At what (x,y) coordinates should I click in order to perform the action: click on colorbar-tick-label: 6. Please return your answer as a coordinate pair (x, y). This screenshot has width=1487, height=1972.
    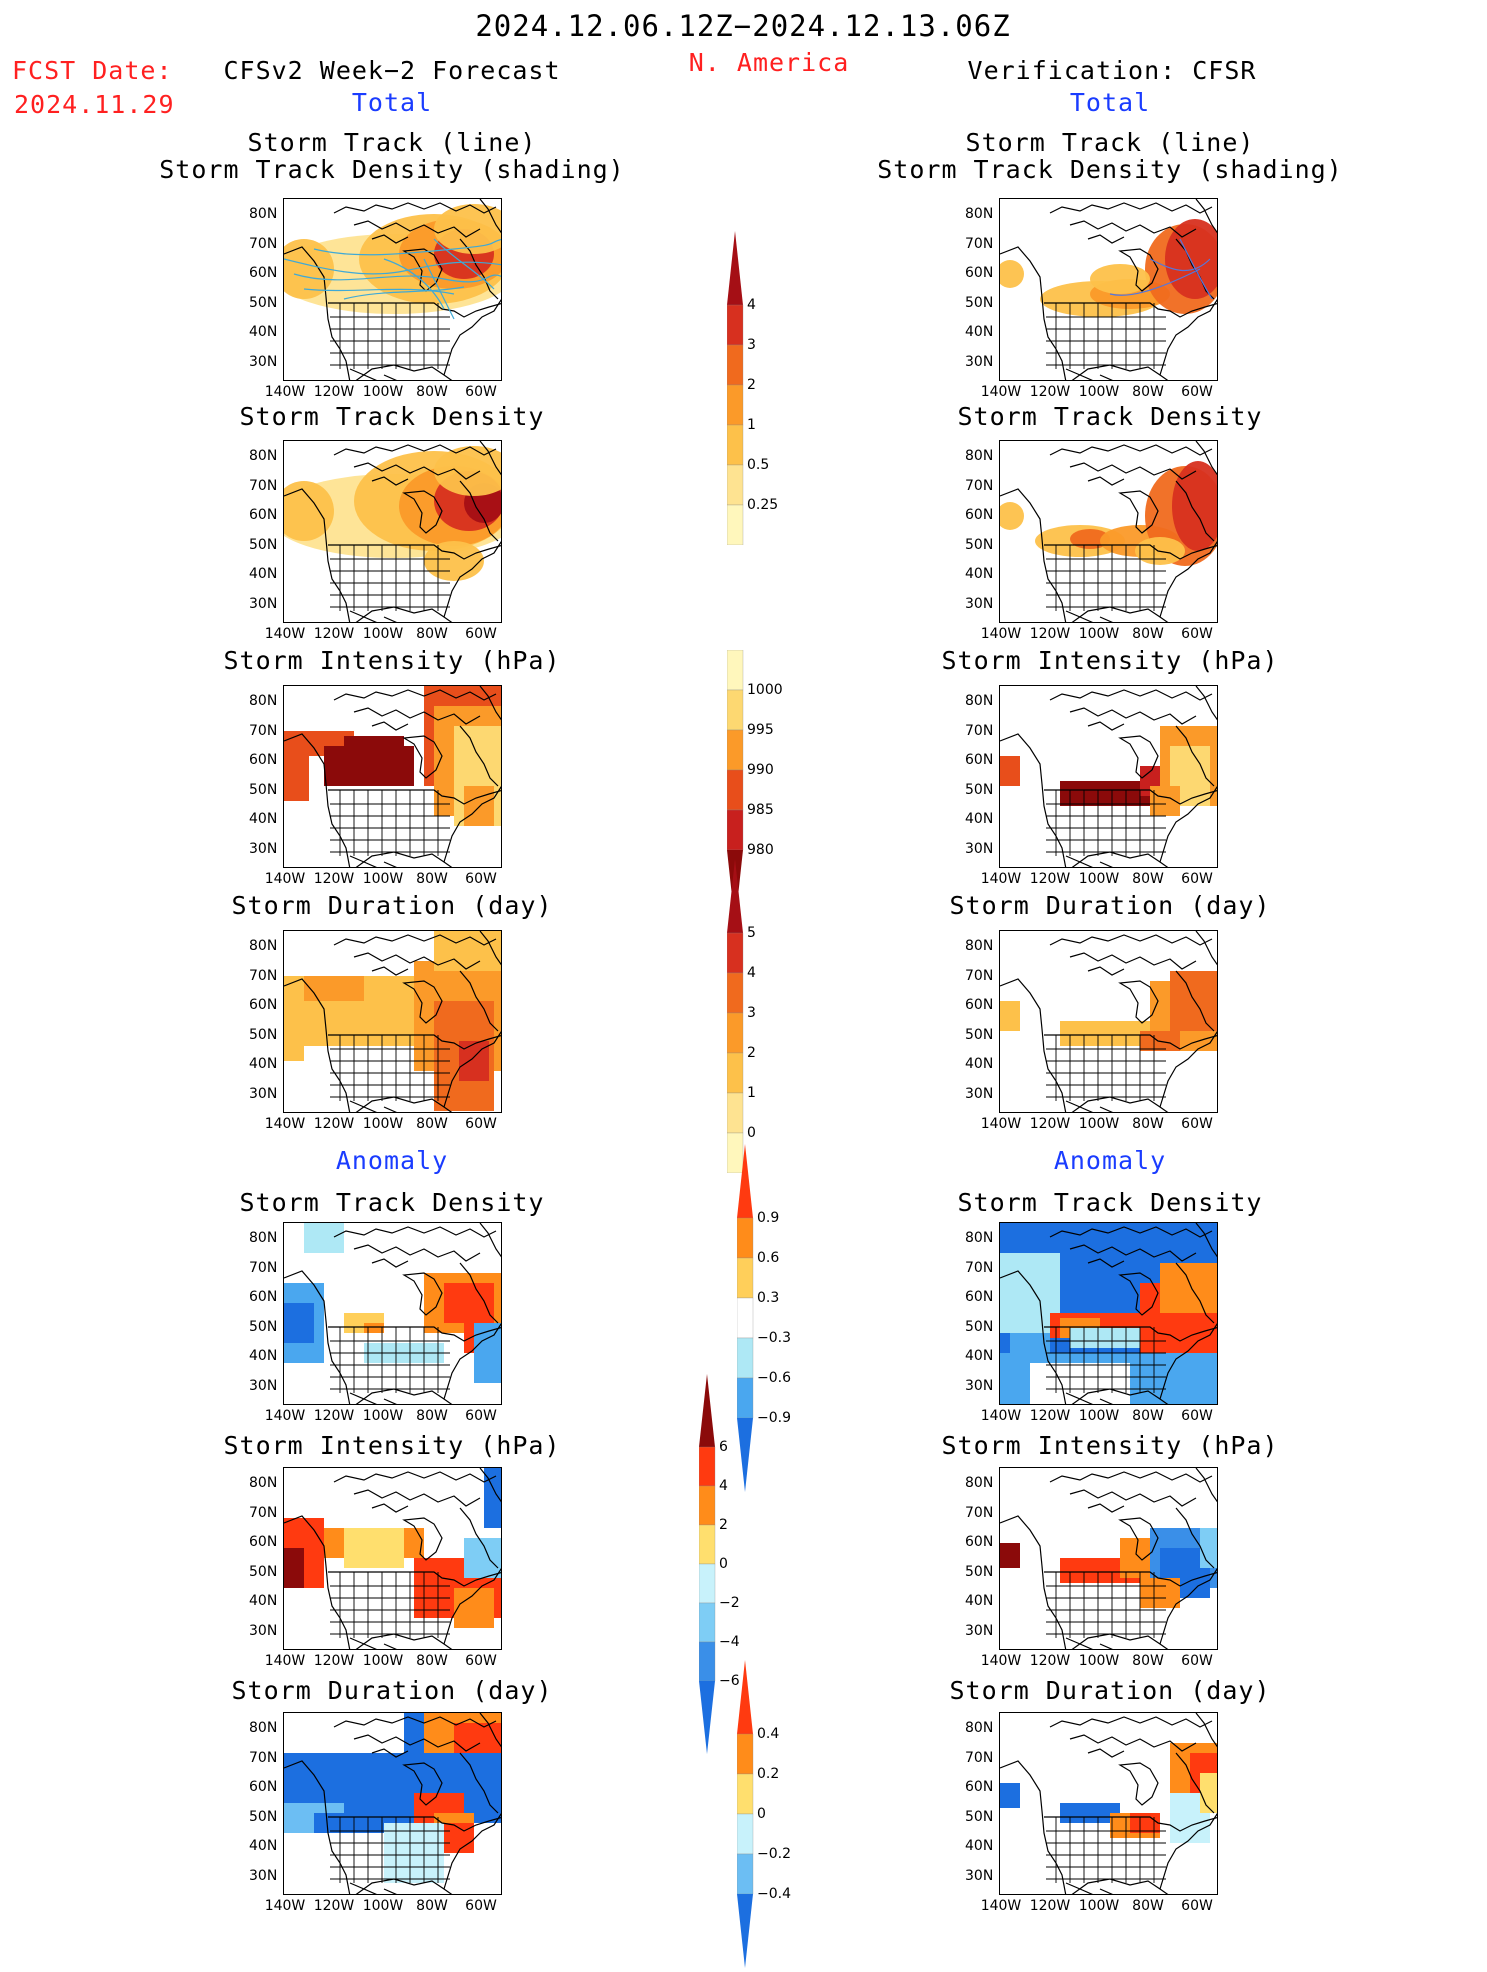
    Looking at the image, I should click on (723, 1447).